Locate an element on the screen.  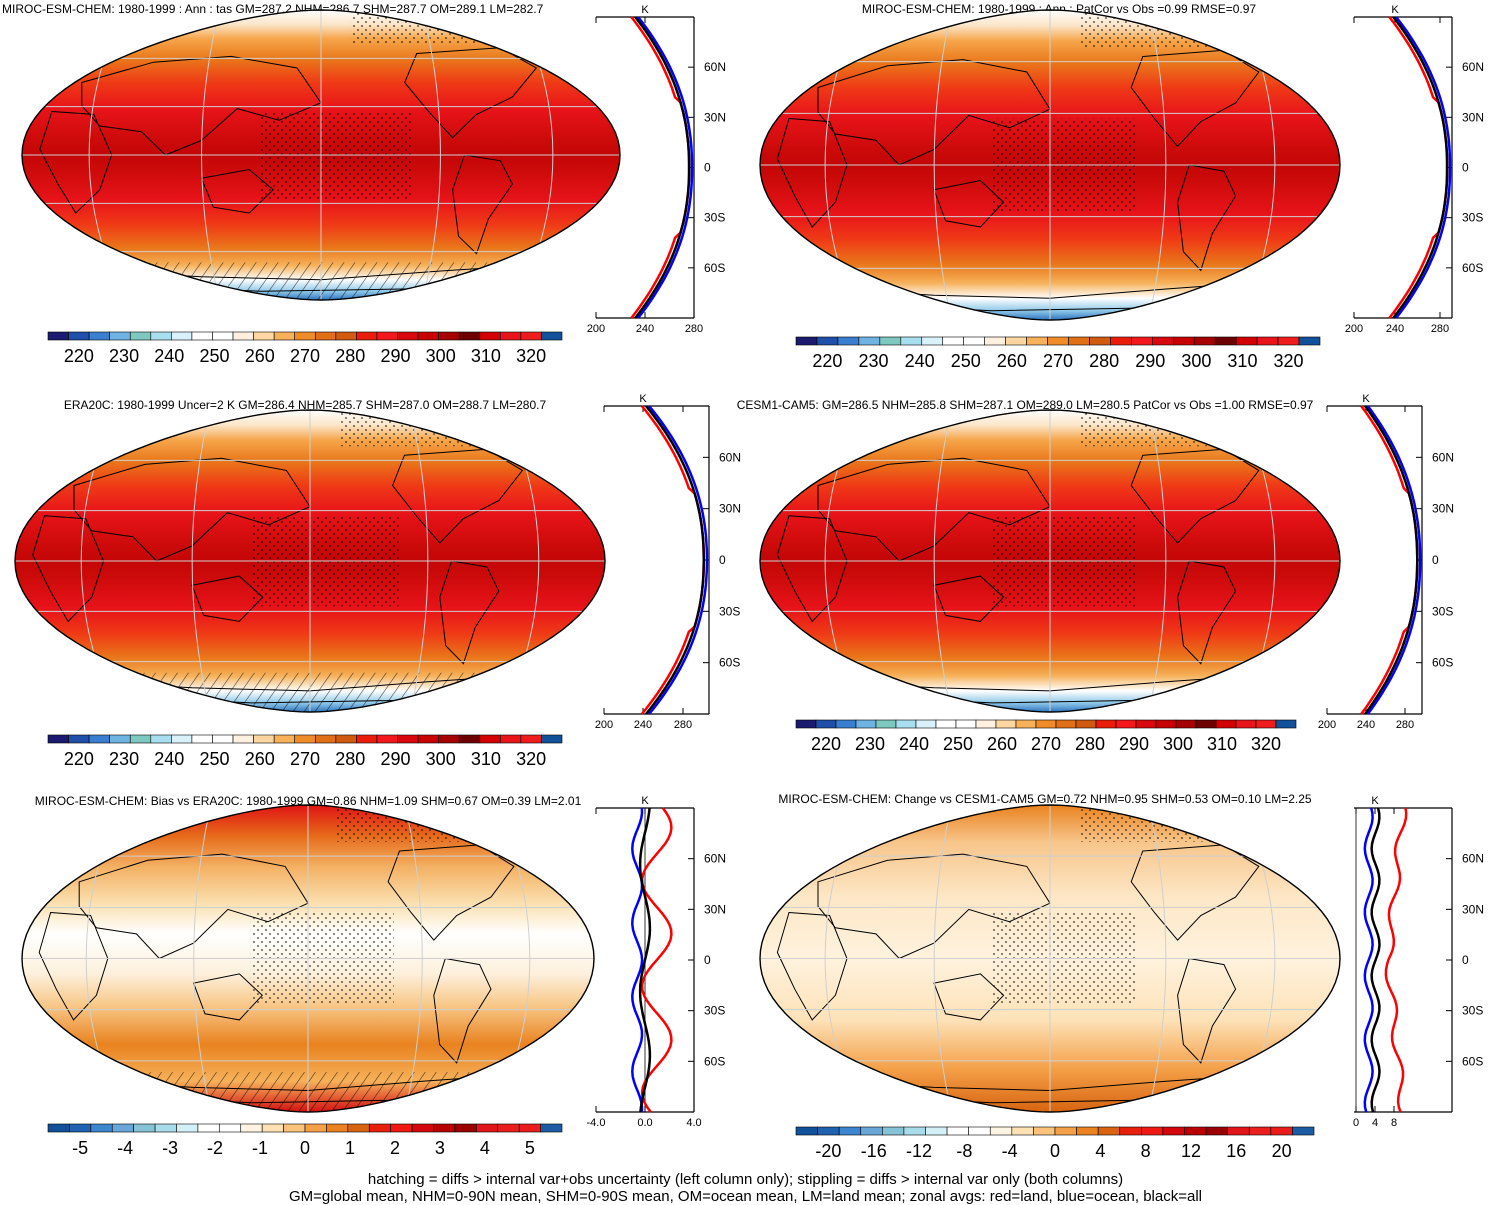
profile-xtick-label: 0 is located at coordinates (1356, 1123).